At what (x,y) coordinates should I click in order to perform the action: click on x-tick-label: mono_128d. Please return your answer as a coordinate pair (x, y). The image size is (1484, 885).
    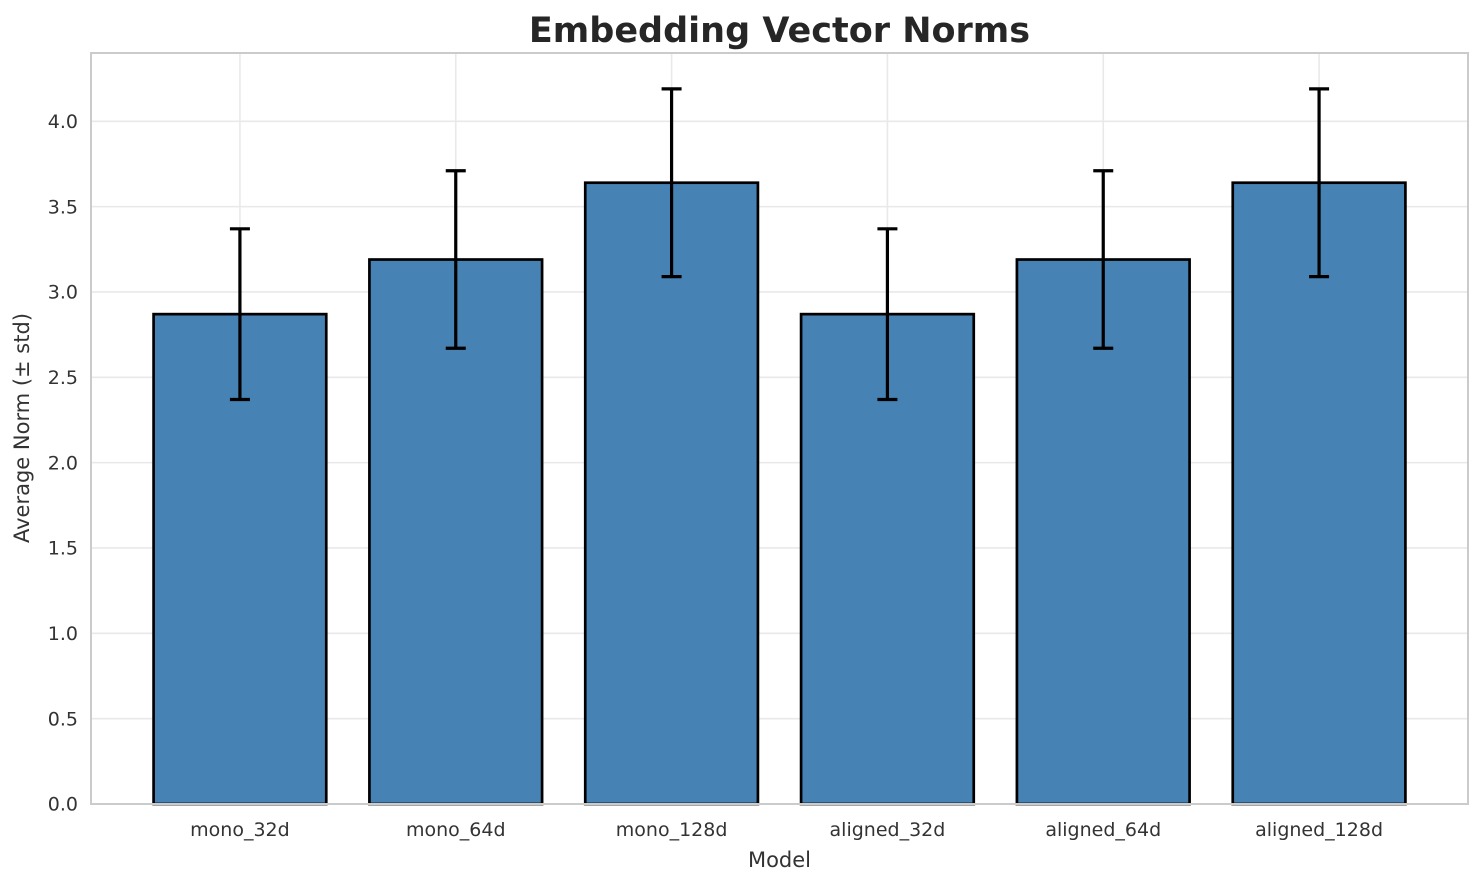
    Looking at the image, I should click on (672, 830).